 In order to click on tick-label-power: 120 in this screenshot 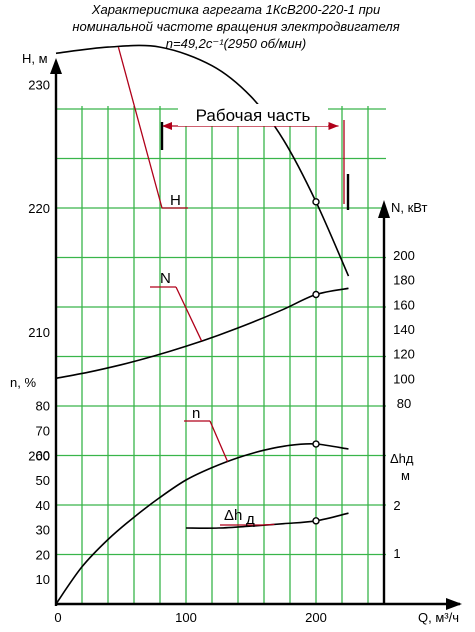, I will do `click(404, 354)`.